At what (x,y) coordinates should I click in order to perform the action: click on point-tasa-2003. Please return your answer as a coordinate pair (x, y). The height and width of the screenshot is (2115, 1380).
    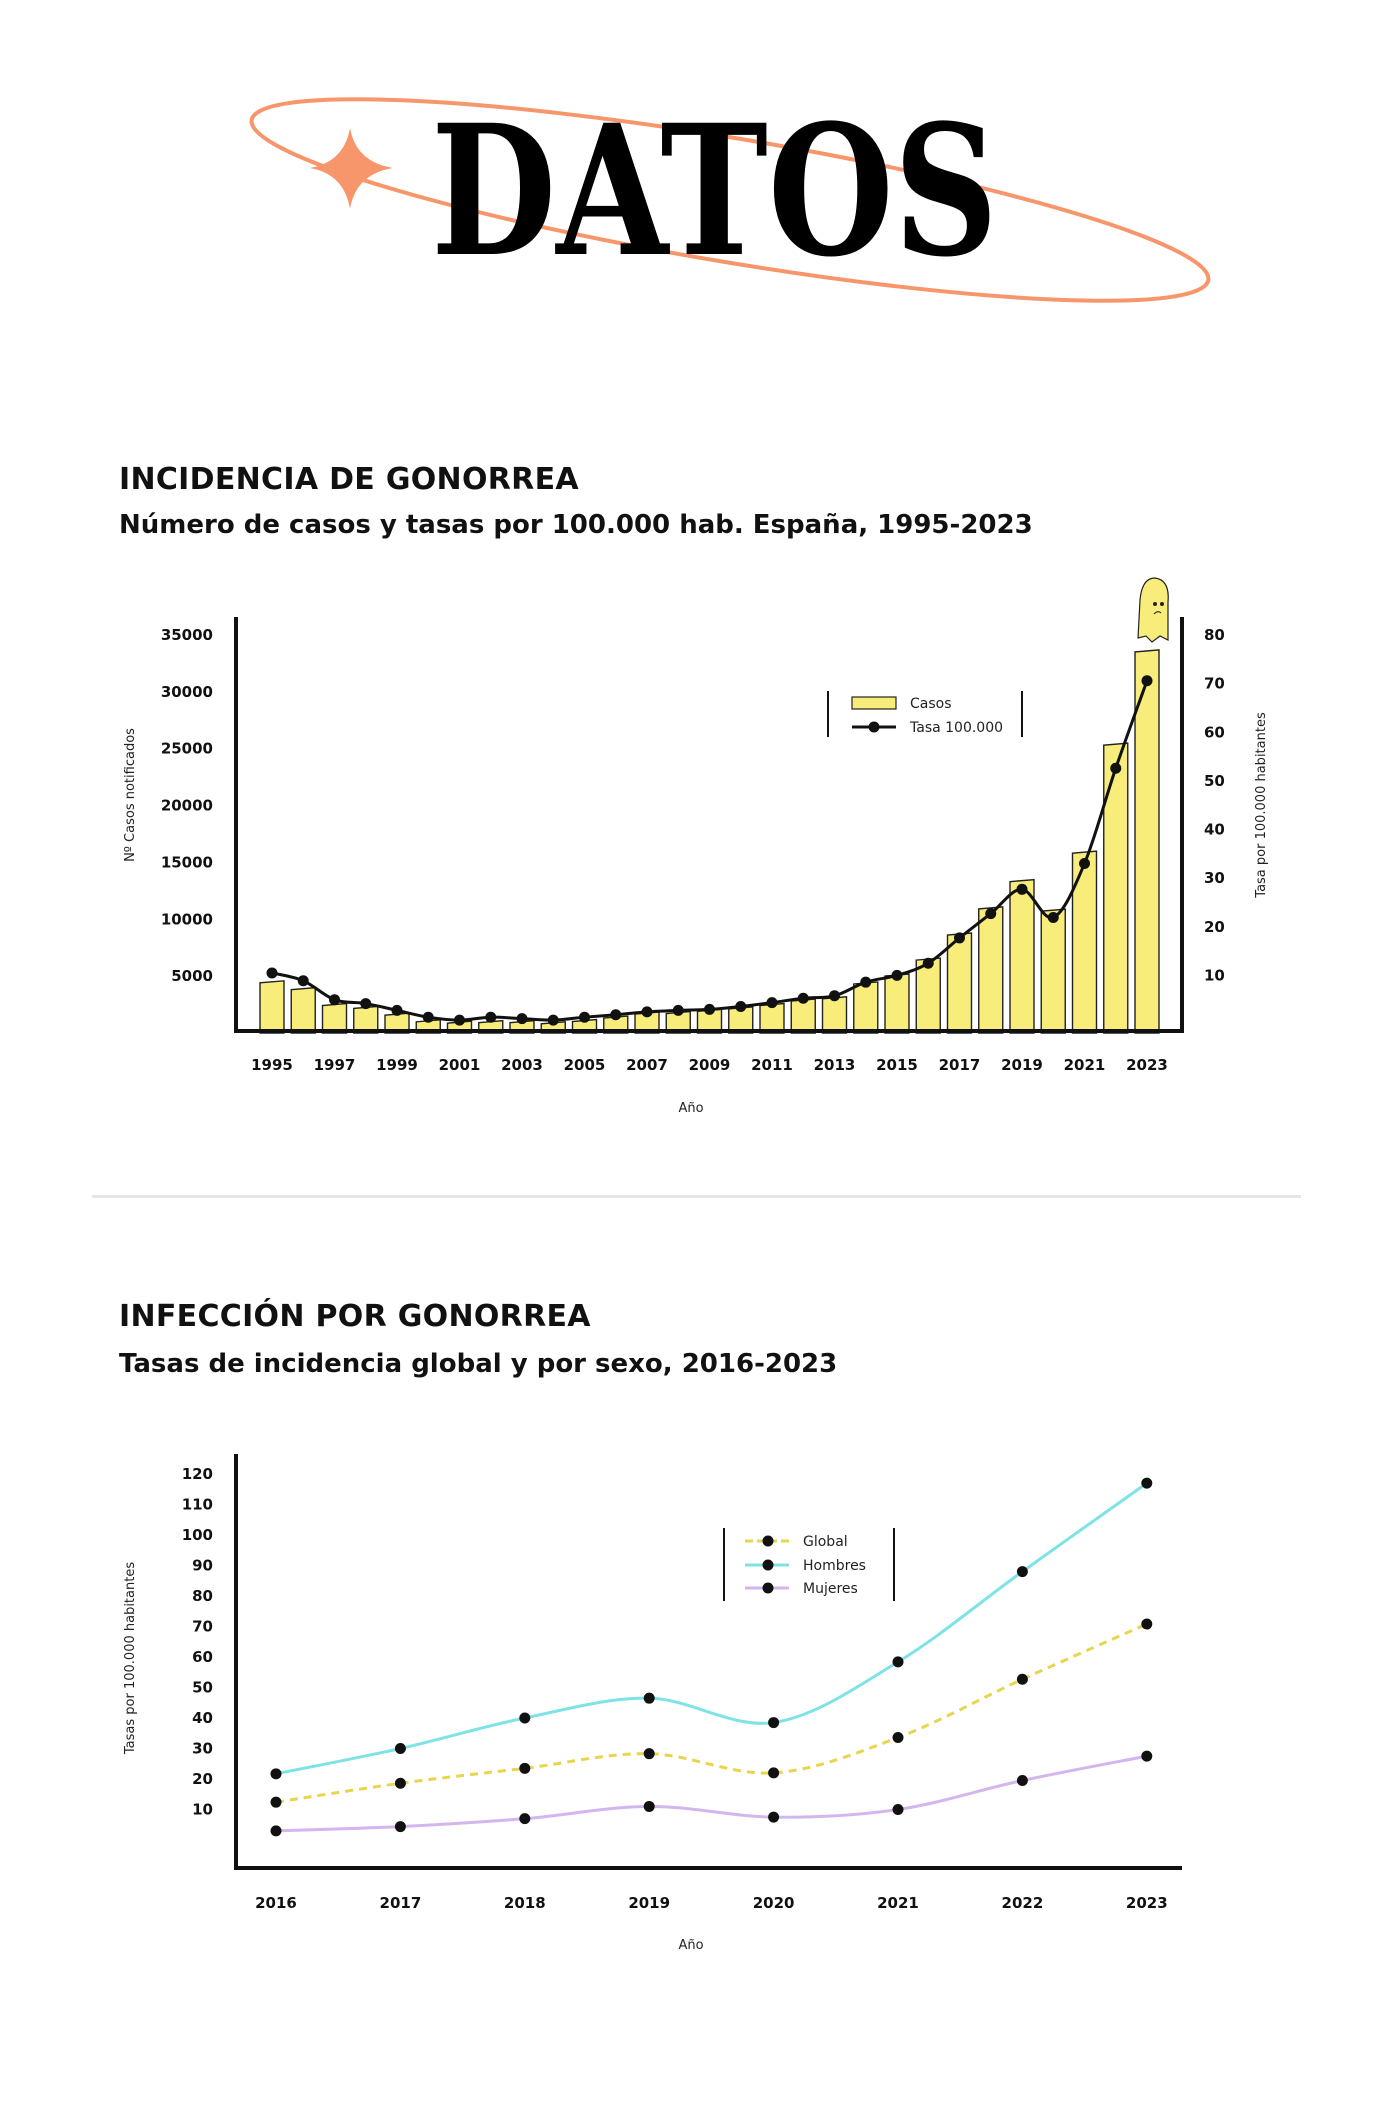
    Looking at the image, I should click on (522, 1019).